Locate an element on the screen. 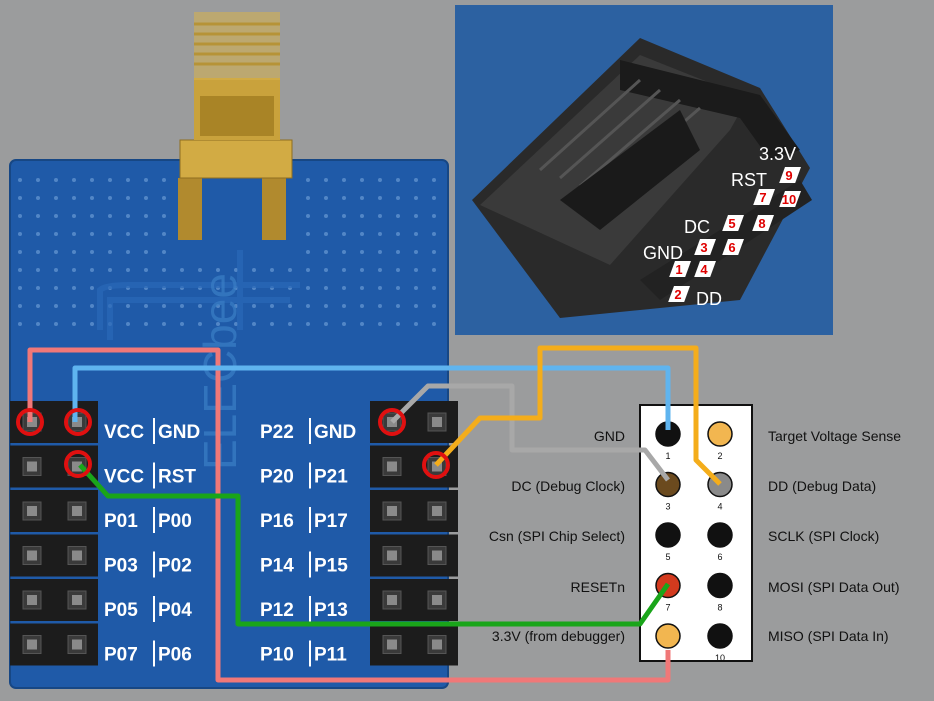 This screenshot has height=701, width=934. silk-label: GND is located at coordinates (179, 432).